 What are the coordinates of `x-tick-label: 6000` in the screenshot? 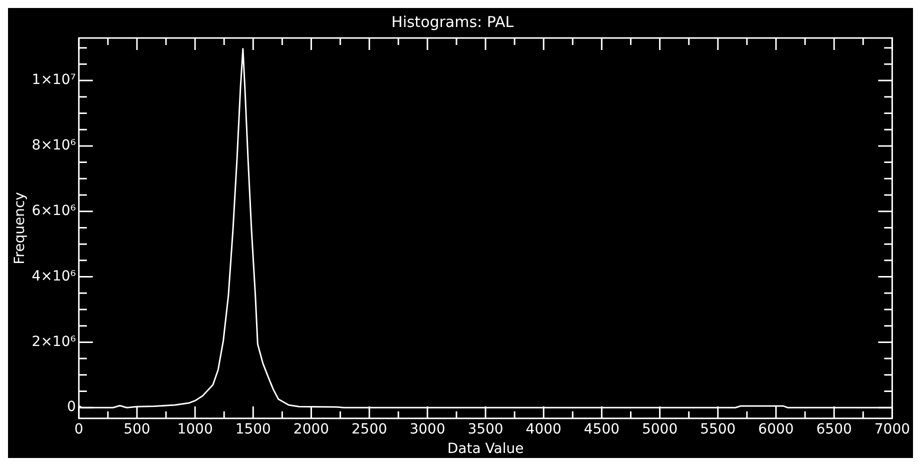 It's located at (776, 429).